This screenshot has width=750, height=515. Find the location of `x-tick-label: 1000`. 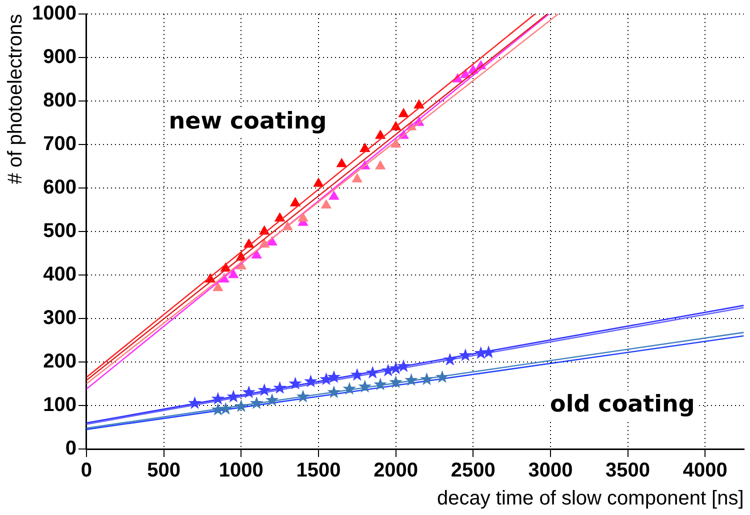

x-tick-label: 1000 is located at coordinates (241, 471).